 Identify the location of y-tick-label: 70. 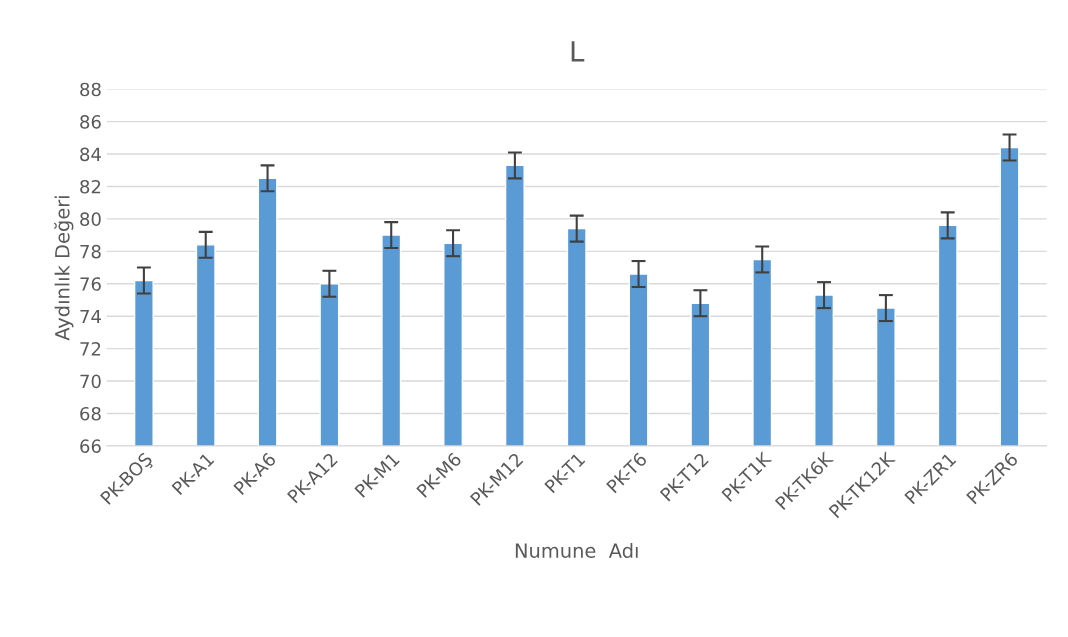
(90, 381).